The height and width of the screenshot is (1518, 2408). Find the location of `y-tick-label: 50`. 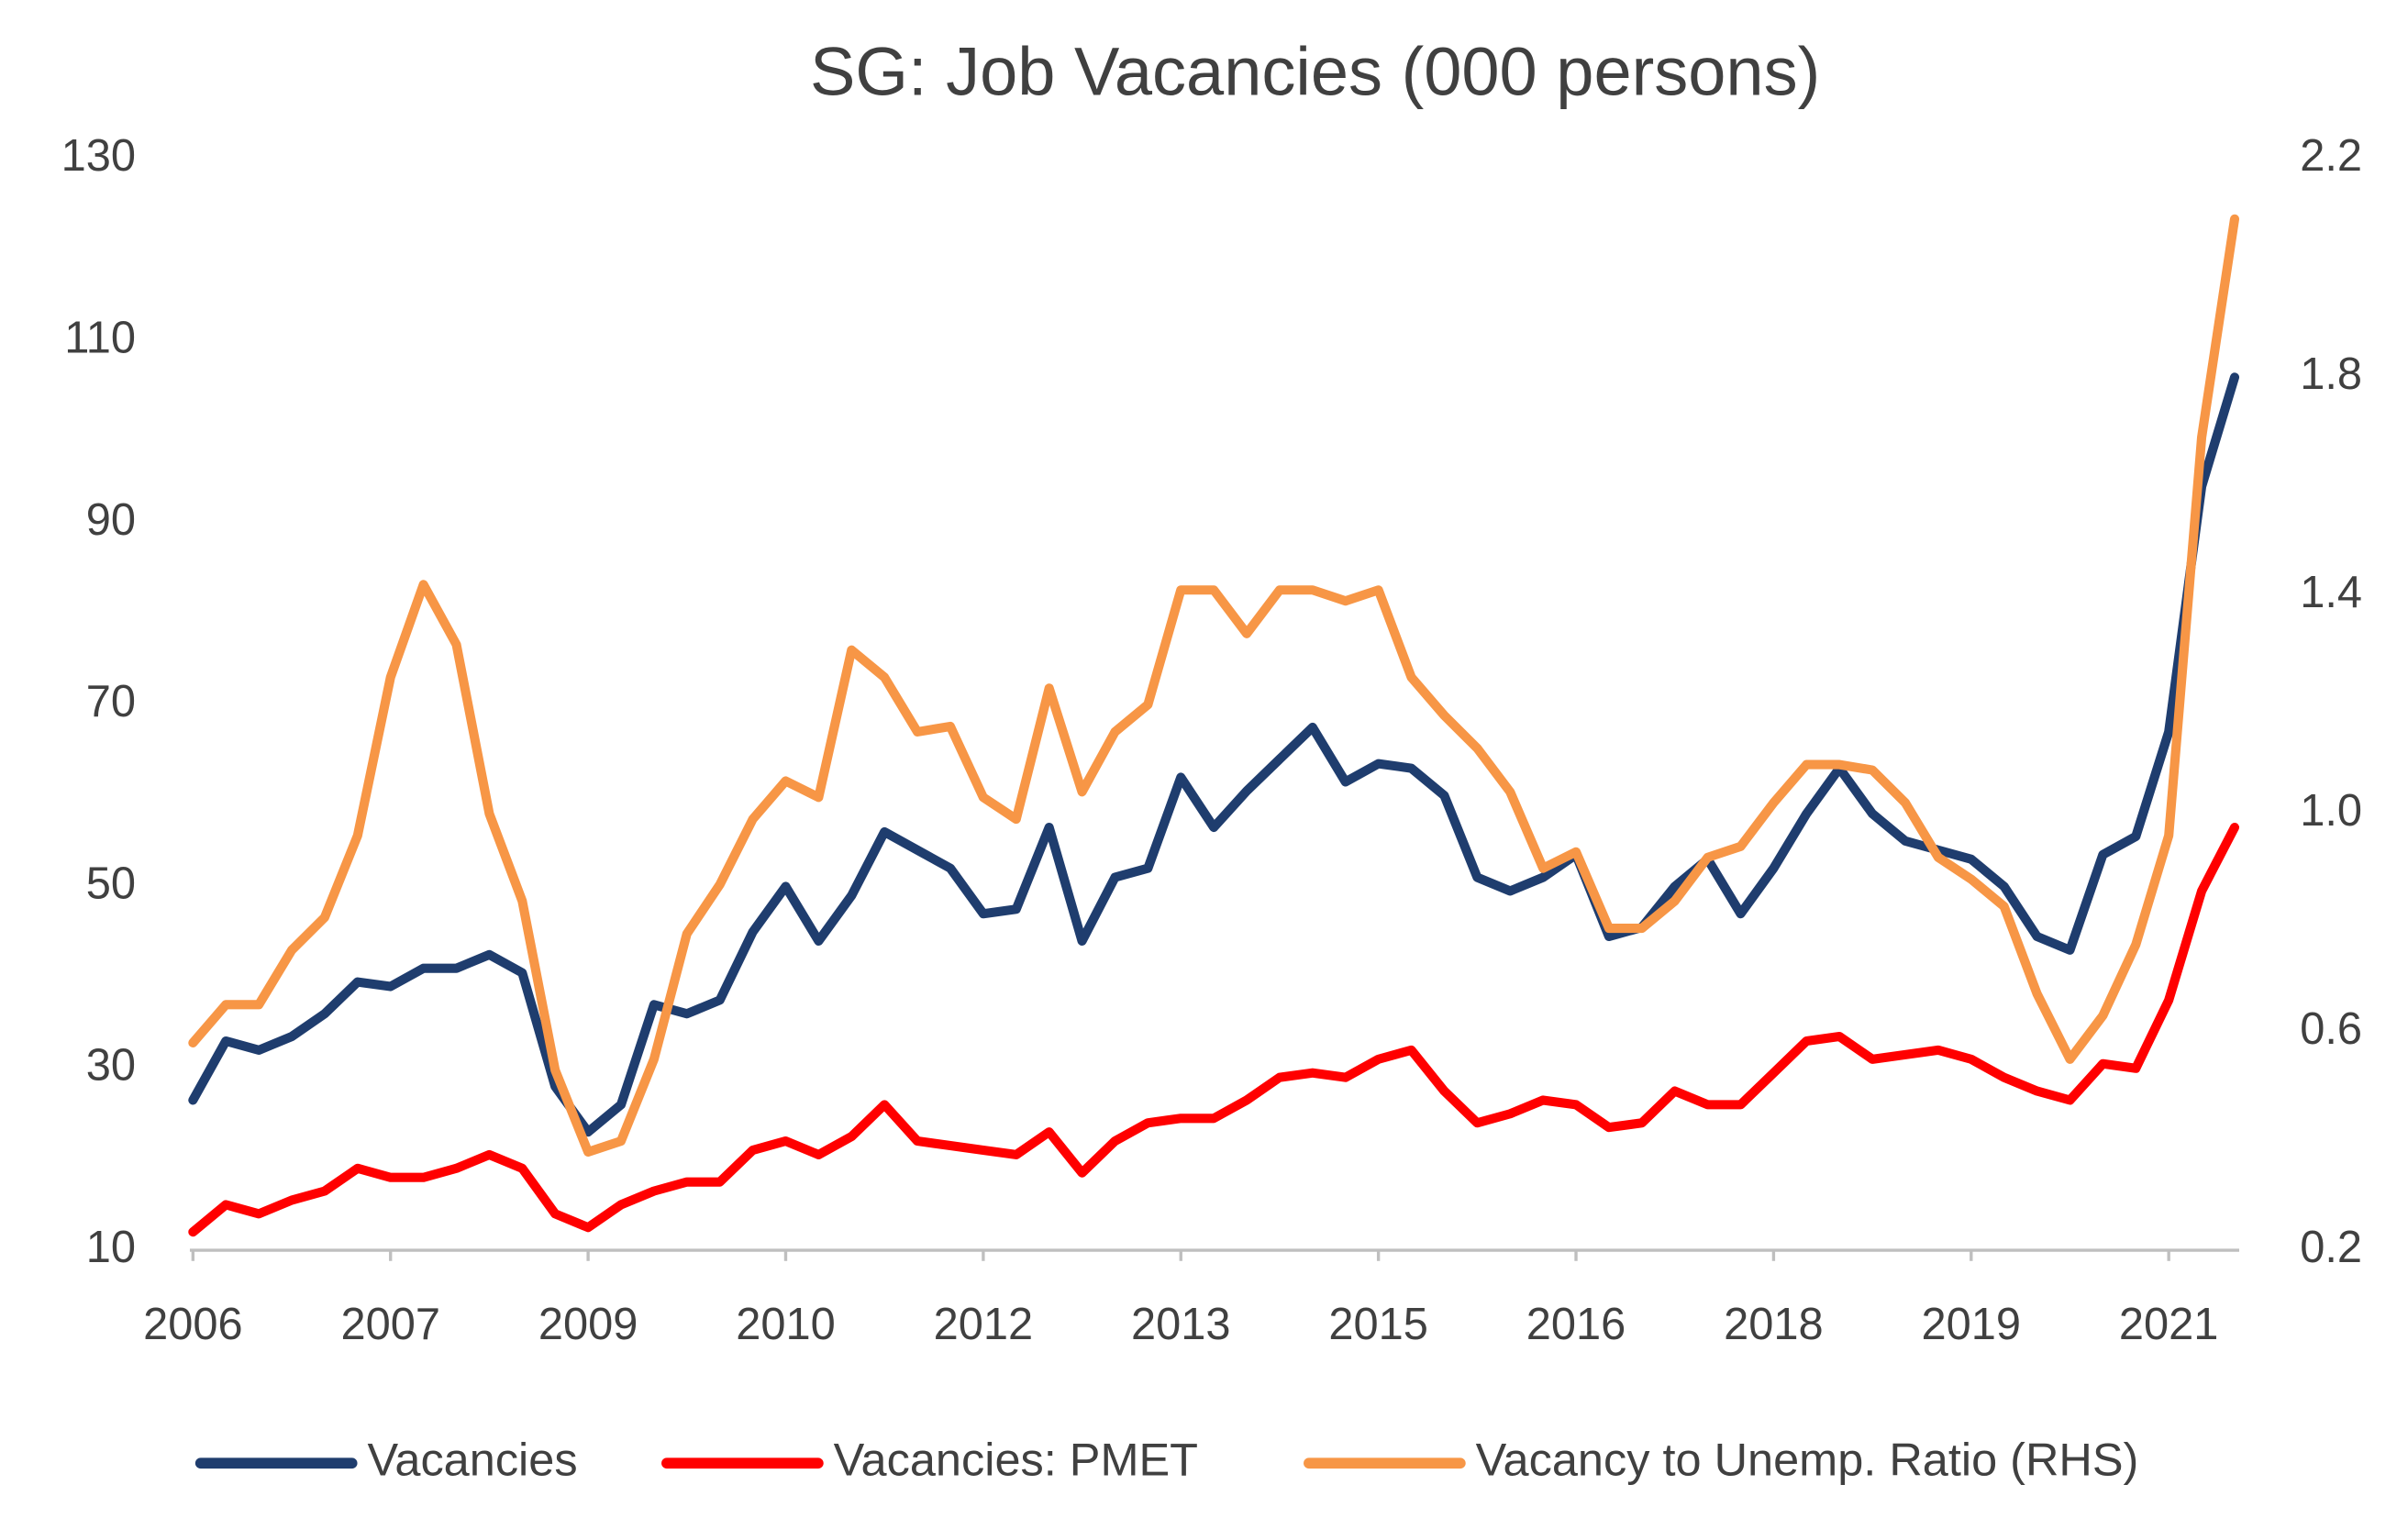

y-tick-label: 50 is located at coordinates (111, 883).